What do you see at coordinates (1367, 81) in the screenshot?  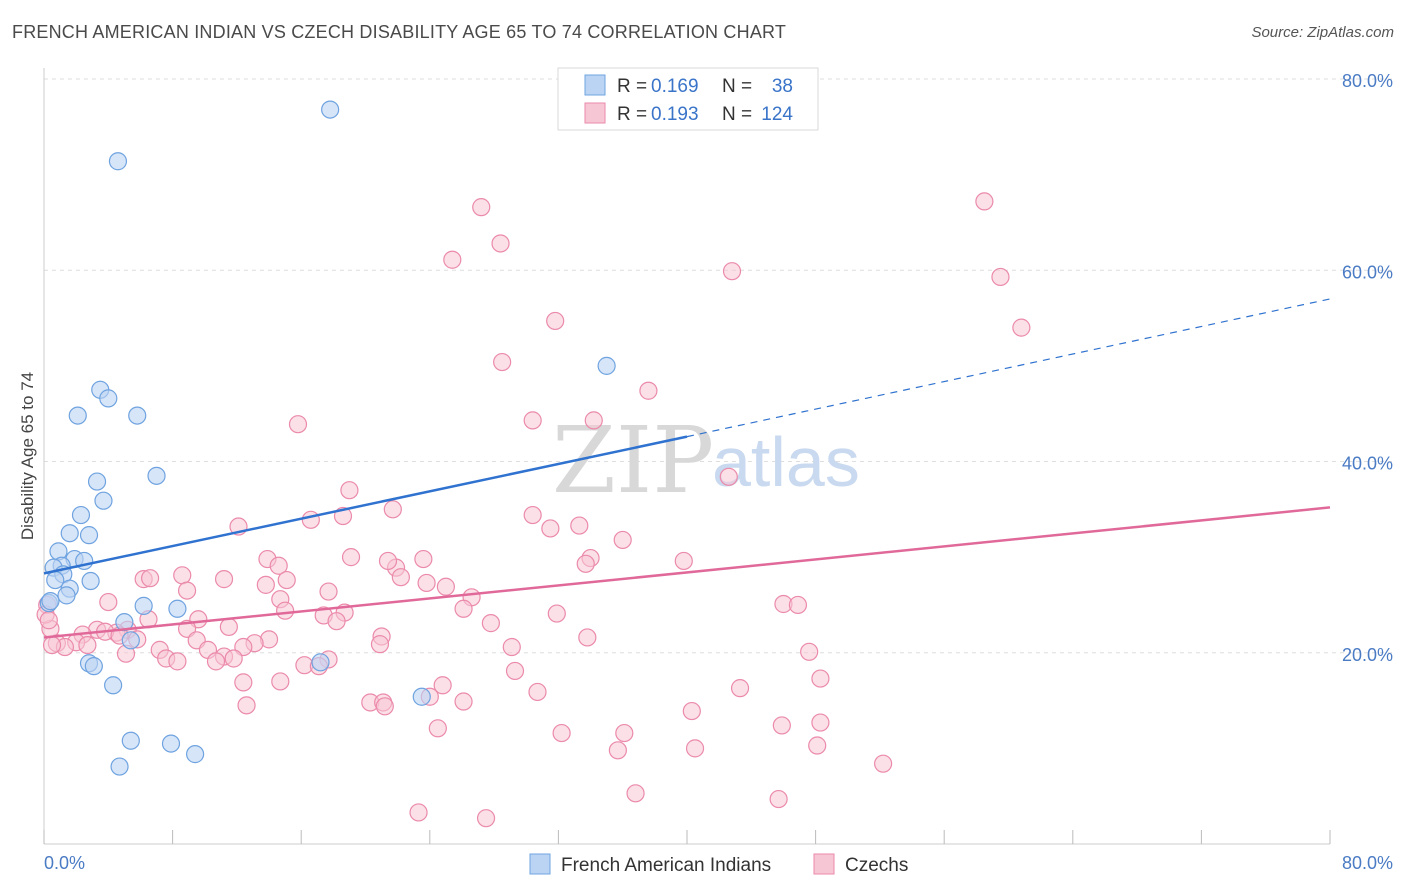 I see `y-tick-label-80: 80.0%` at bounding box center [1367, 81].